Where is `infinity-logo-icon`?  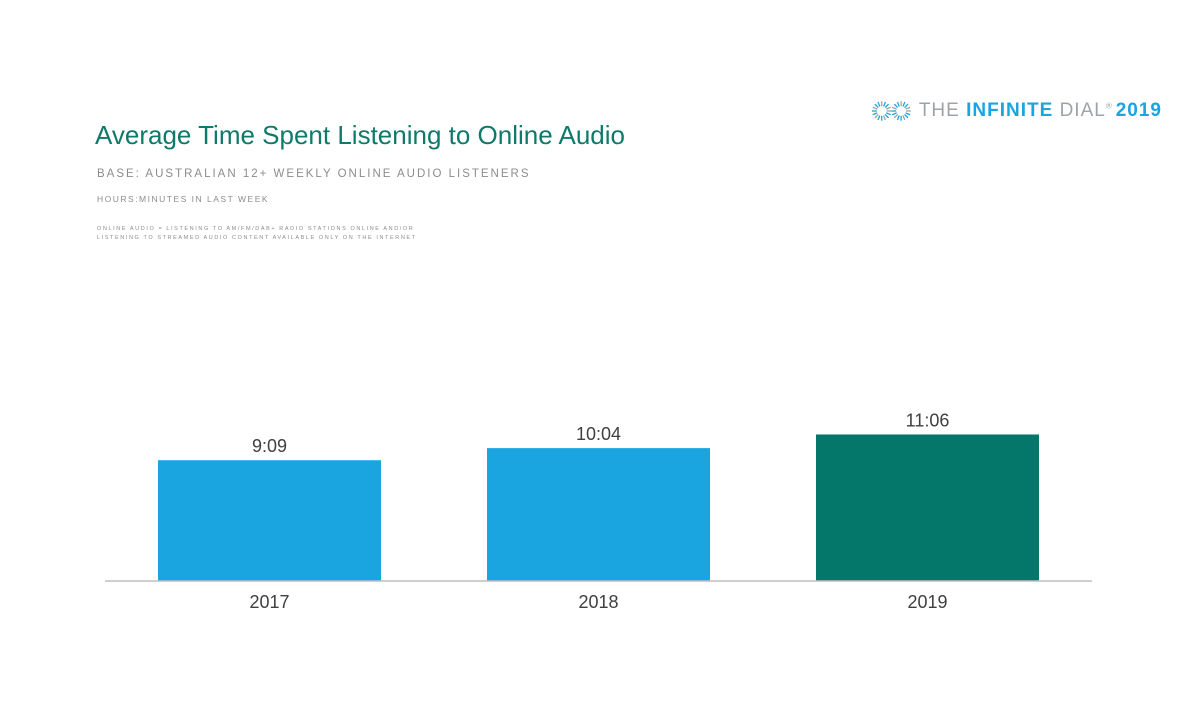
infinity-logo-icon is located at coordinates (891, 111).